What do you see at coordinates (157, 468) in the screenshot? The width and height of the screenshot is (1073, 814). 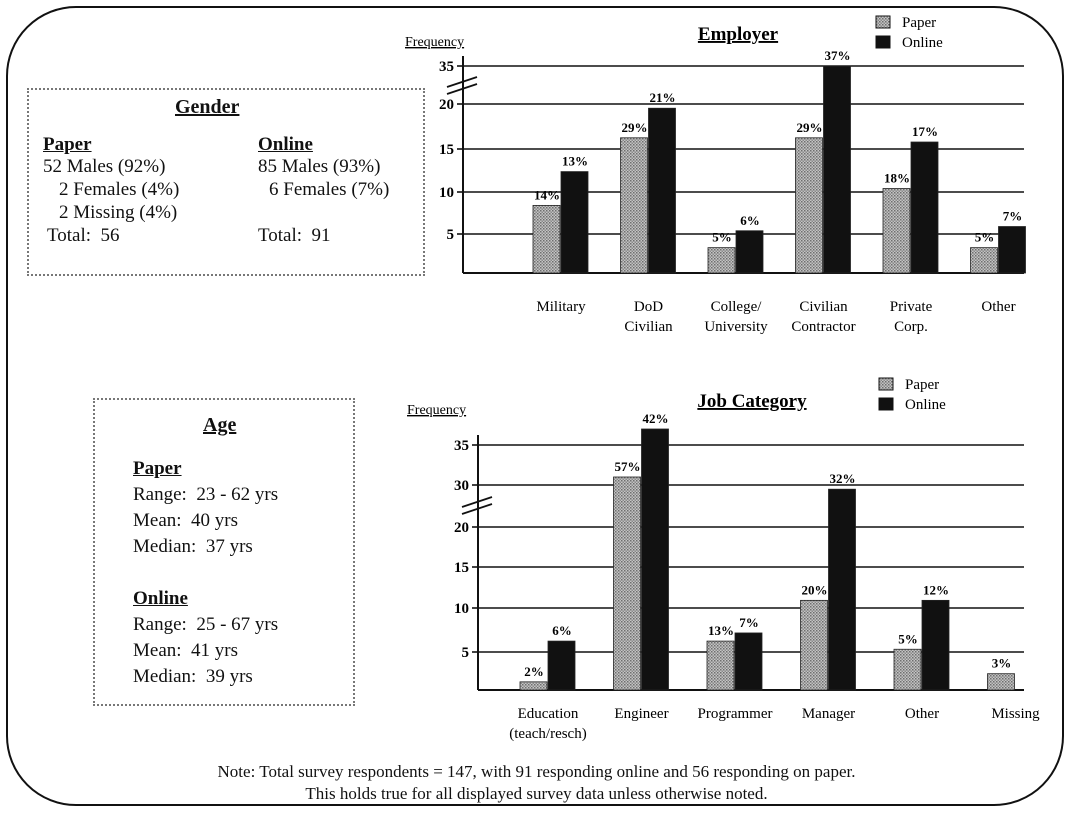 I see `age-paper-heading: Paper` at bounding box center [157, 468].